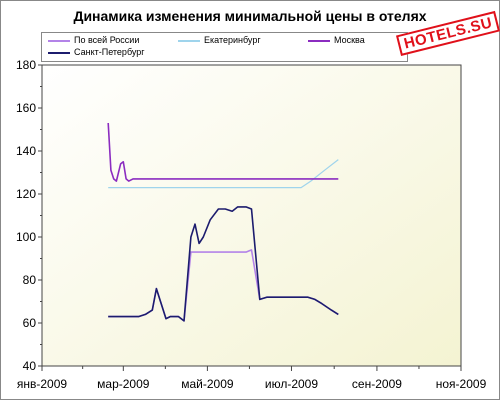 The image size is (500, 400). I want to click on x-tick-label: сен-2009, so click(377, 384).